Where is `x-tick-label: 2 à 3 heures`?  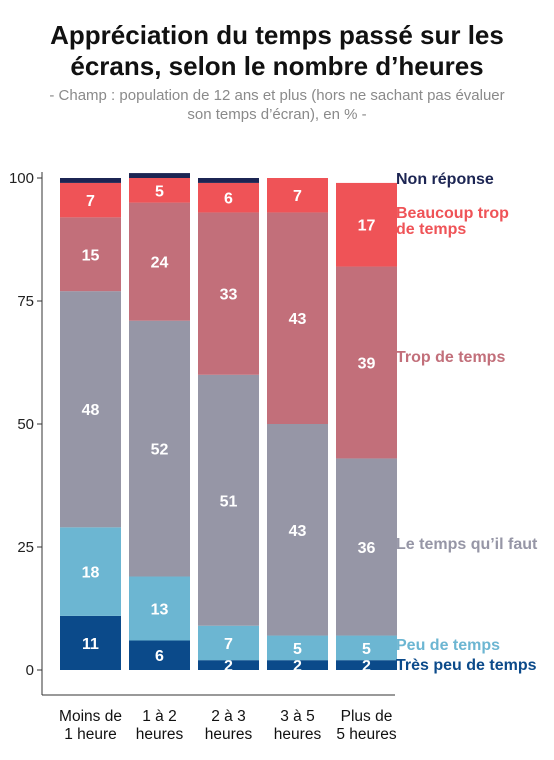 x-tick-label: 2 à 3 heures is located at coordinates (229, 725).